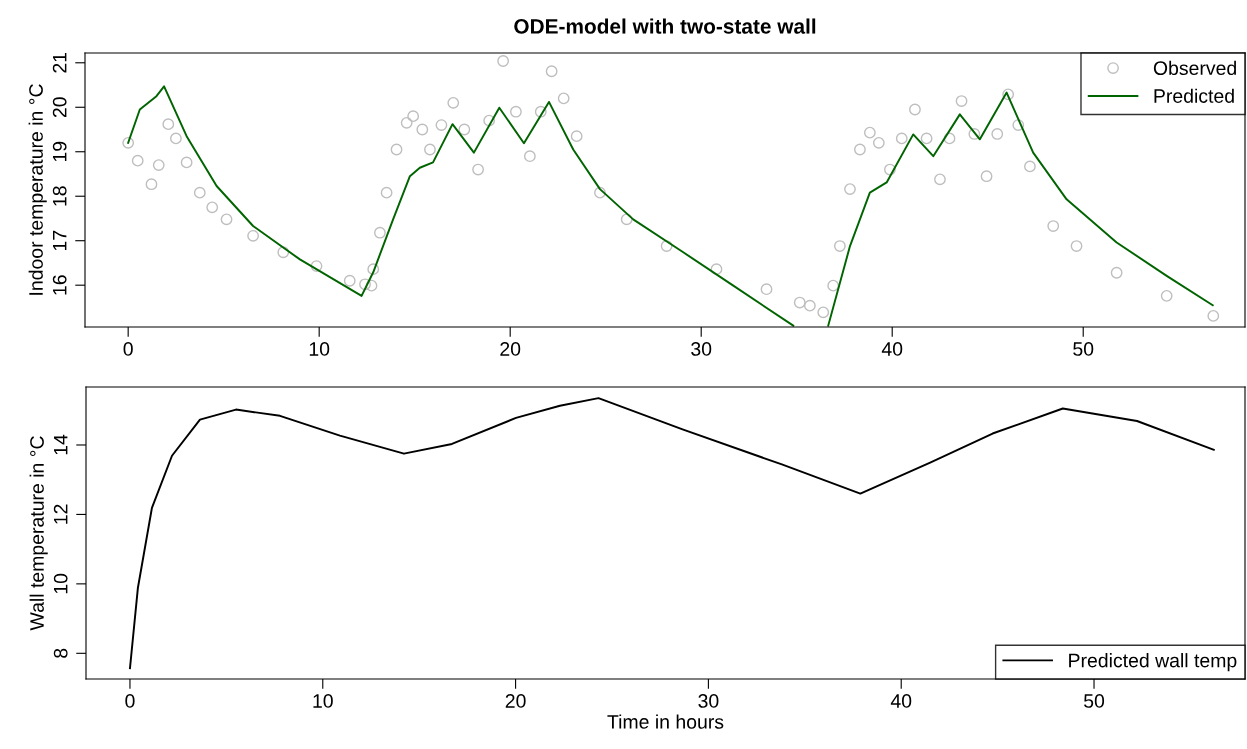 This screenshot has height=749, width=1247. Describe the element at coordinates (59, 285) in the screenshot. I see `y-tick-label: 16` at that location.